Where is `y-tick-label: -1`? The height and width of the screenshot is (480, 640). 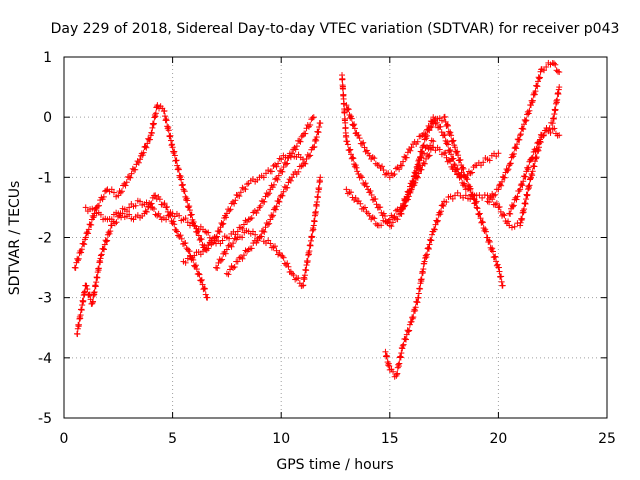
y-tick-label: -1 is located at coordinates (45, 178).